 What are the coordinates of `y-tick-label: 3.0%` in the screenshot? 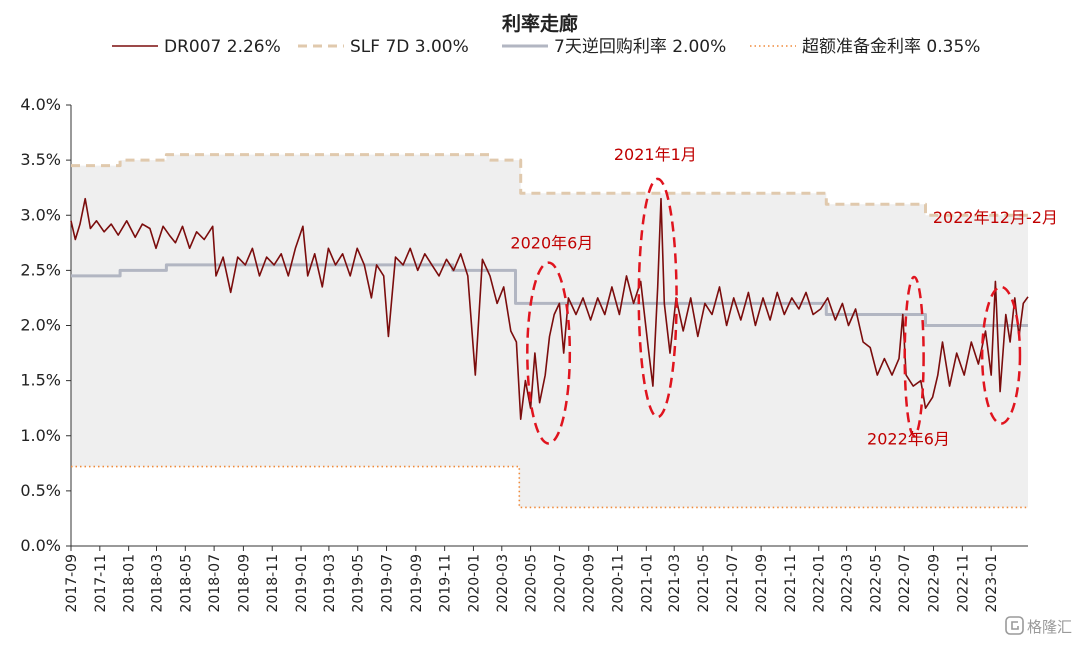 It's located at (40, 214).